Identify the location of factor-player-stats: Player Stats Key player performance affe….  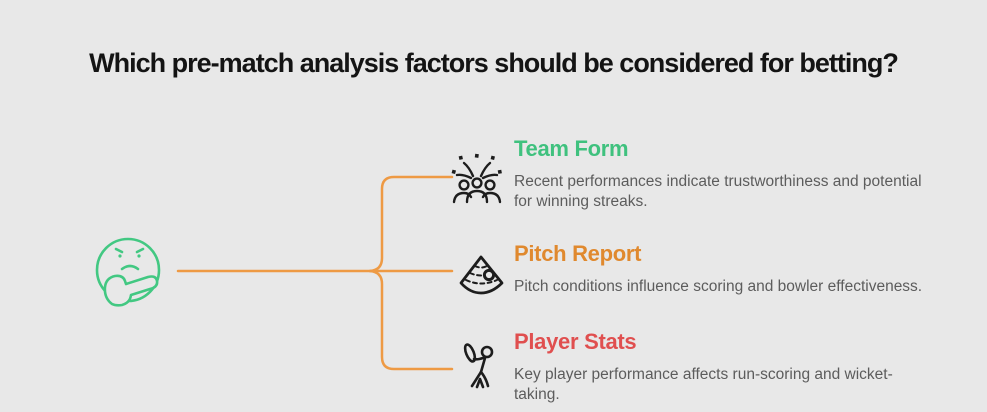
(750, 366).